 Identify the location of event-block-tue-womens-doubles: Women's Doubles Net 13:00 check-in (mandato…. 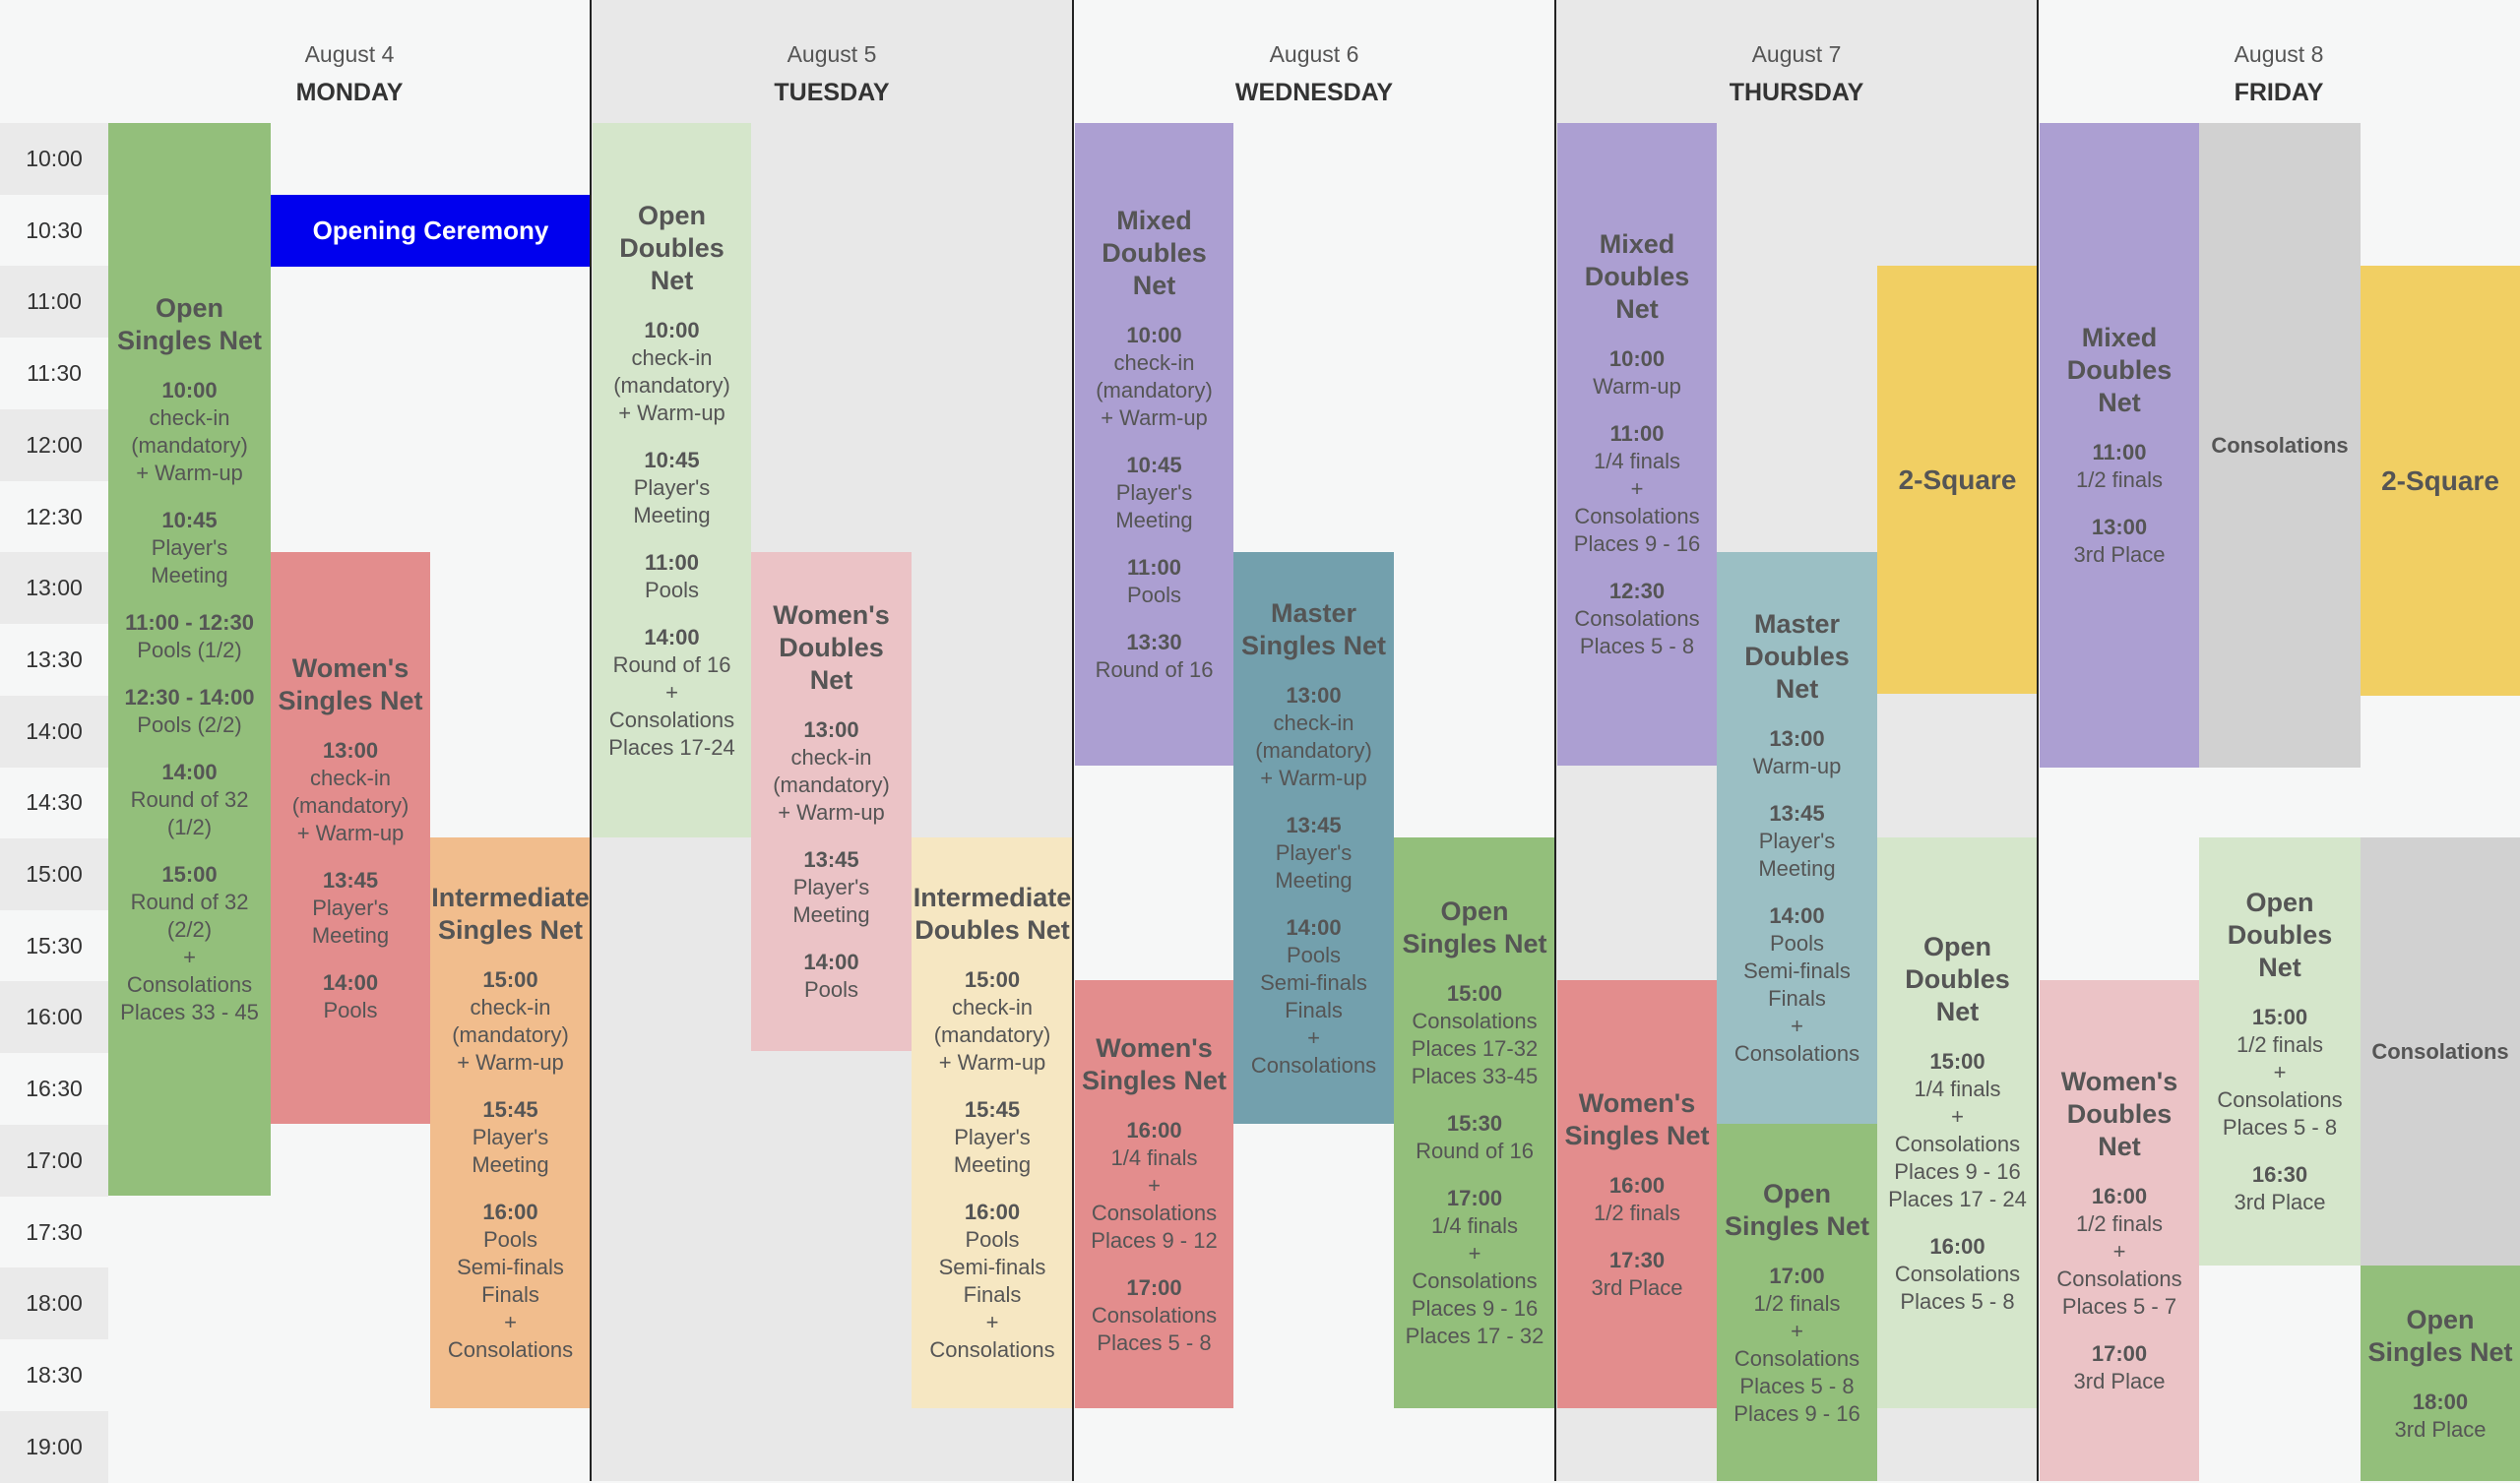
(831, 801).